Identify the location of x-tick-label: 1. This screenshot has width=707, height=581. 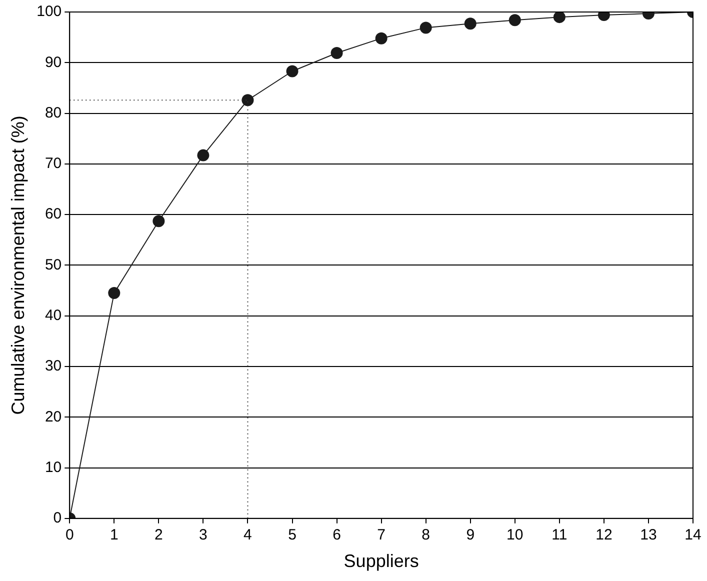
(114, 535).